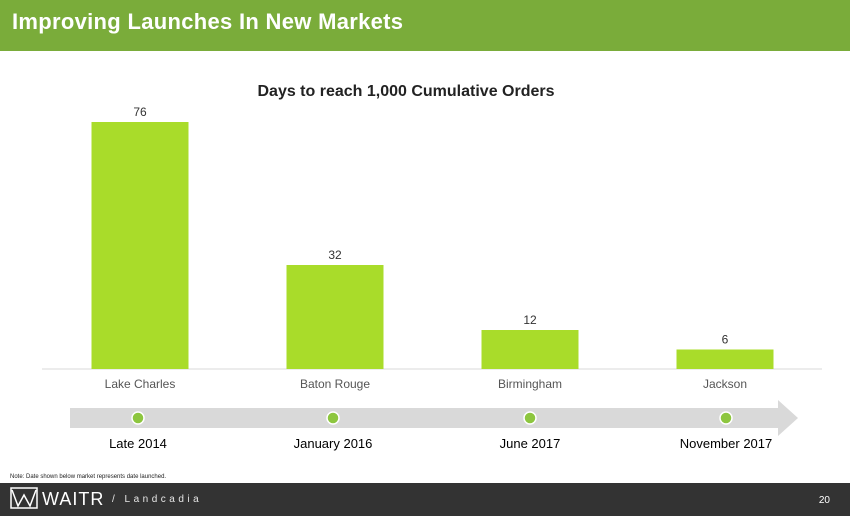 The image size is (850, 516). Describe the element at coordinates (530, 384) in the screenshot. I see `category-label-birmingham: Birmingham` at that location.